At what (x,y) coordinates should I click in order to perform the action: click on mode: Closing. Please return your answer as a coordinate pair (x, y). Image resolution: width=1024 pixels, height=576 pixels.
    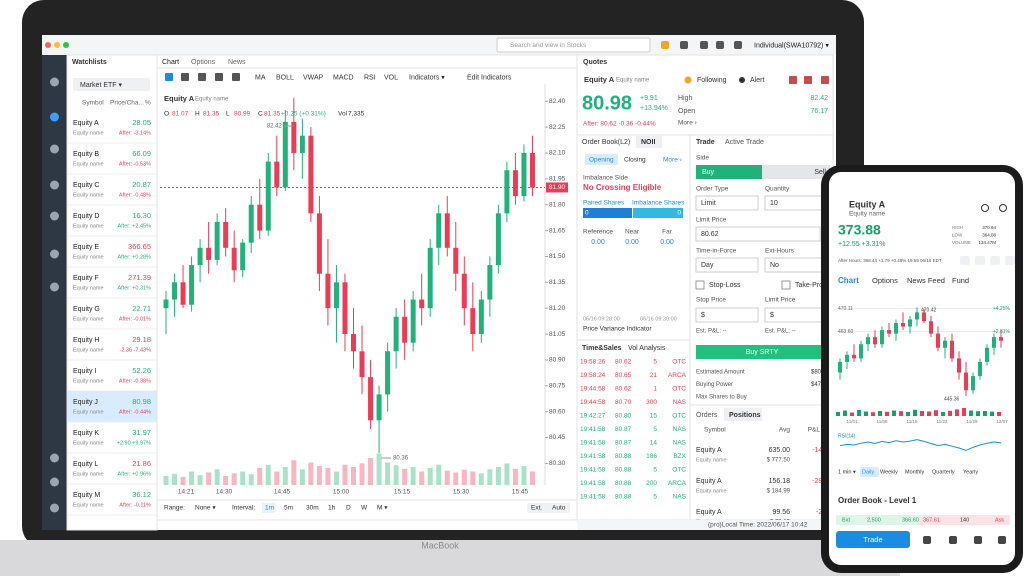
    Looking at the image, I should click on (635, 160).